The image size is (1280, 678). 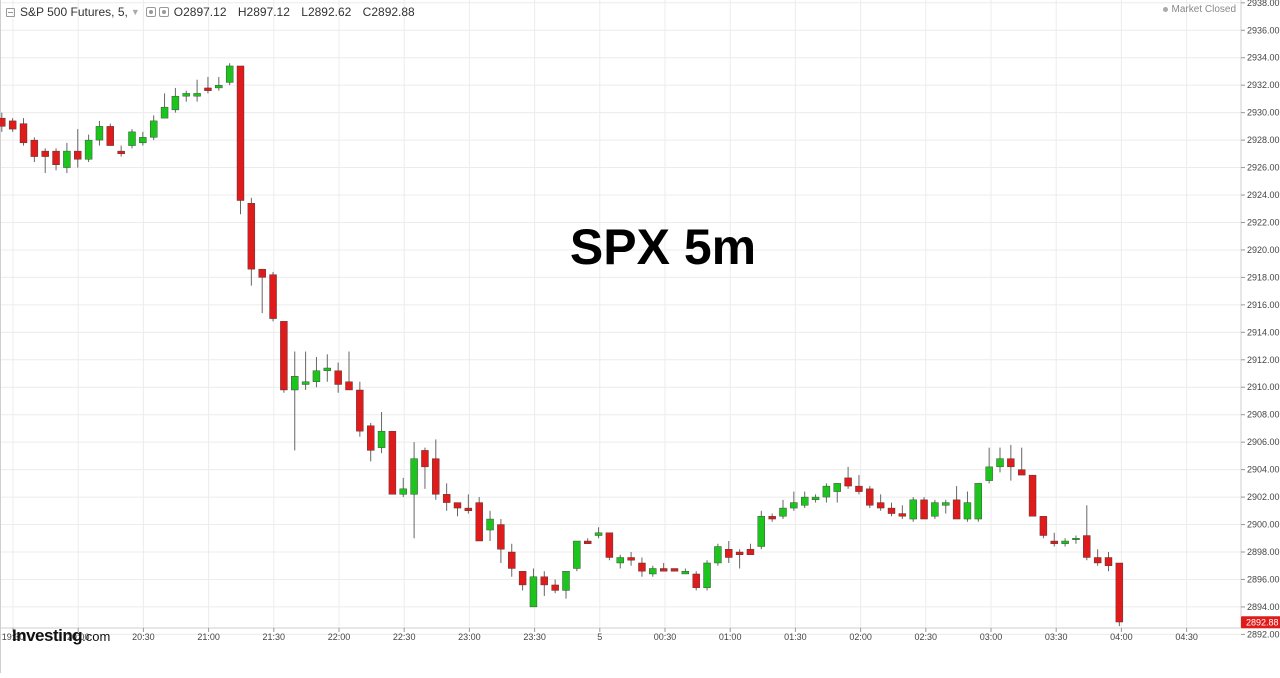 I want to click on x-tick-label: 00:30, so click(x=665, y=637).